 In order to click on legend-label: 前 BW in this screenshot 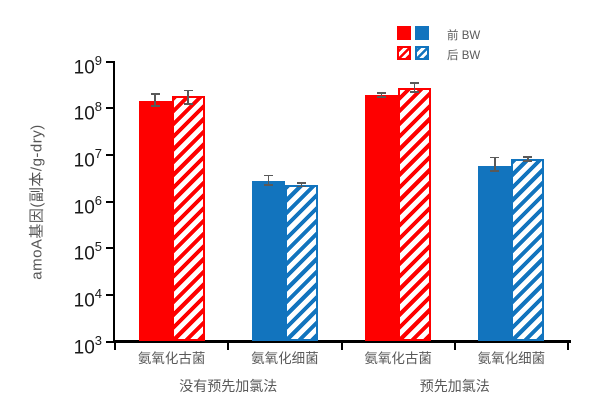, I will do `click(464, 36)`.